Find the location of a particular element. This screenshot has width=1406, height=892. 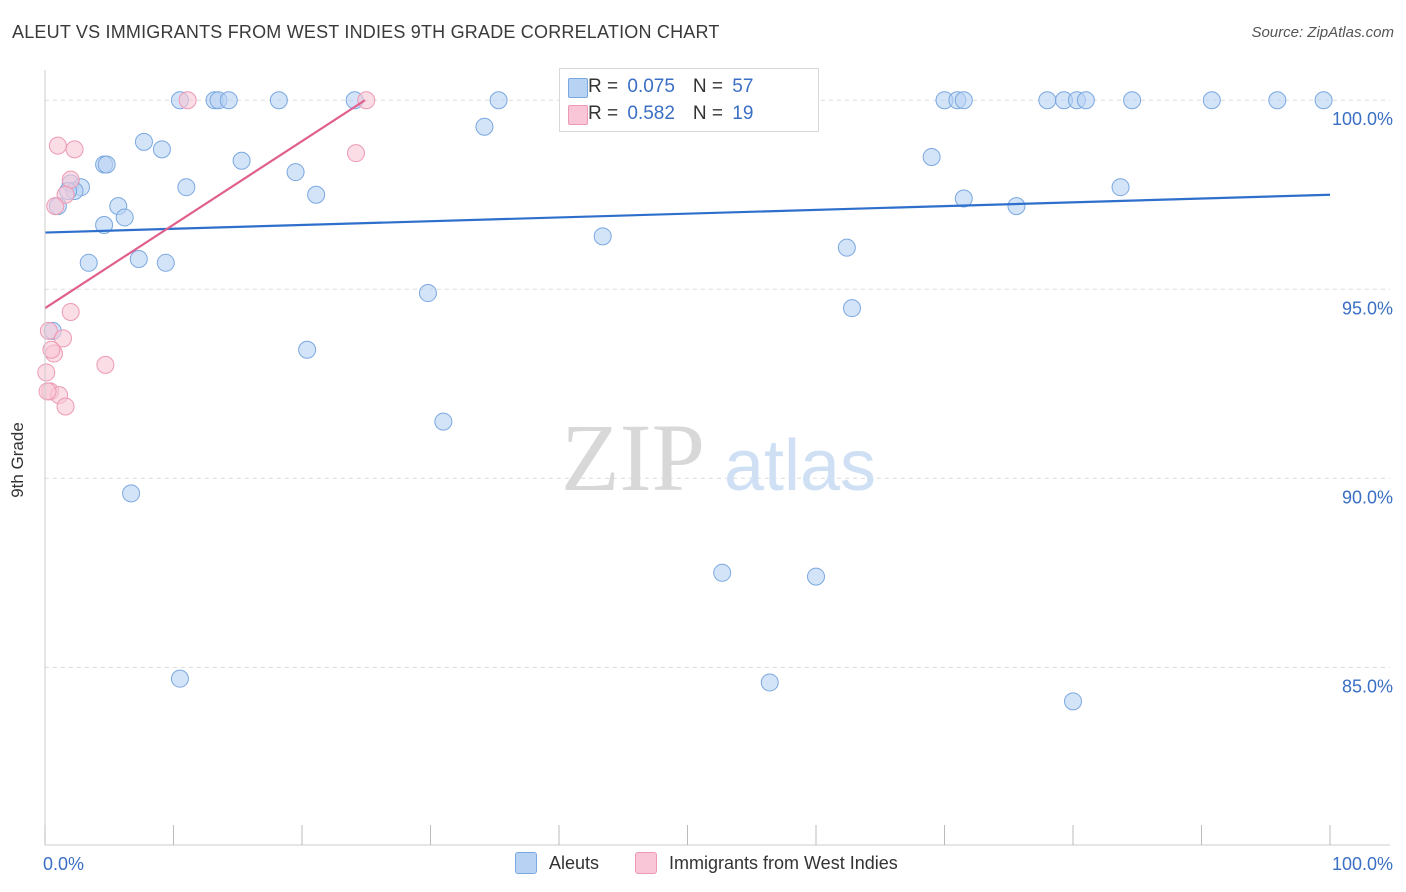

watermark-atlas: atlas is located at coordinates (800, 466).